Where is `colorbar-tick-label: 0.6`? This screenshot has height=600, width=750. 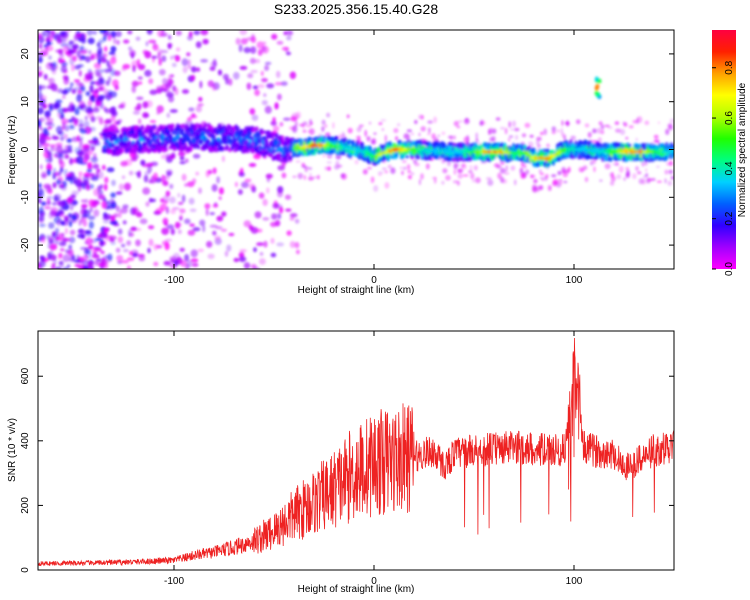 colorbar-tick-label: 0.6 is located at coordinates (729, 118).